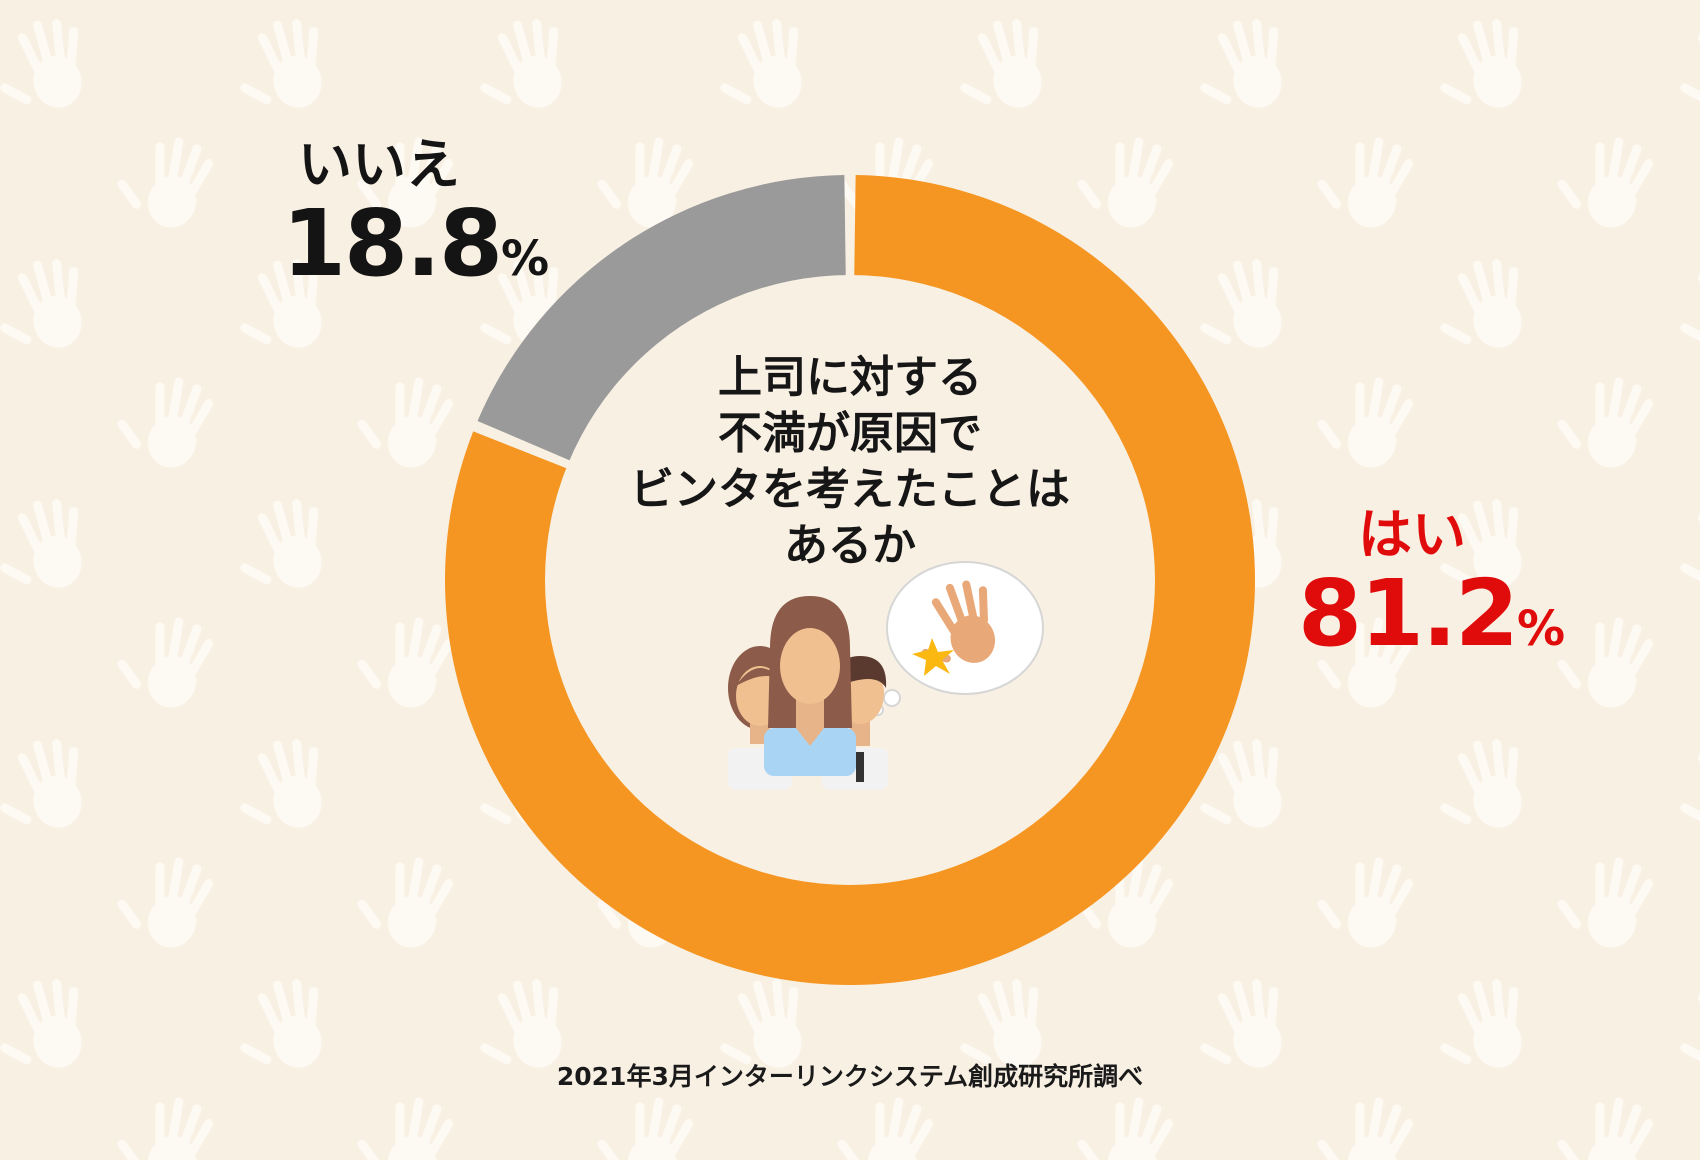 This screenshot has width=1700, height=1160. I want to click on people-illustration, so click(886, 675).